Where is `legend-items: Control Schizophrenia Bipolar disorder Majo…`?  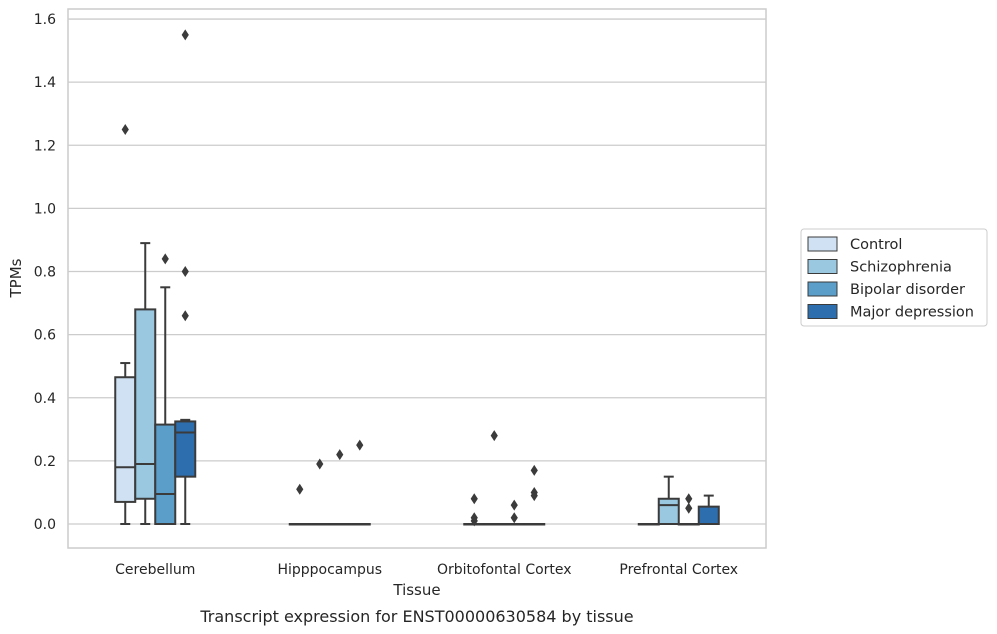 legend-items: Control Schizophrenia Bipolar disorder Majo… is located at coordinates (890, 278).